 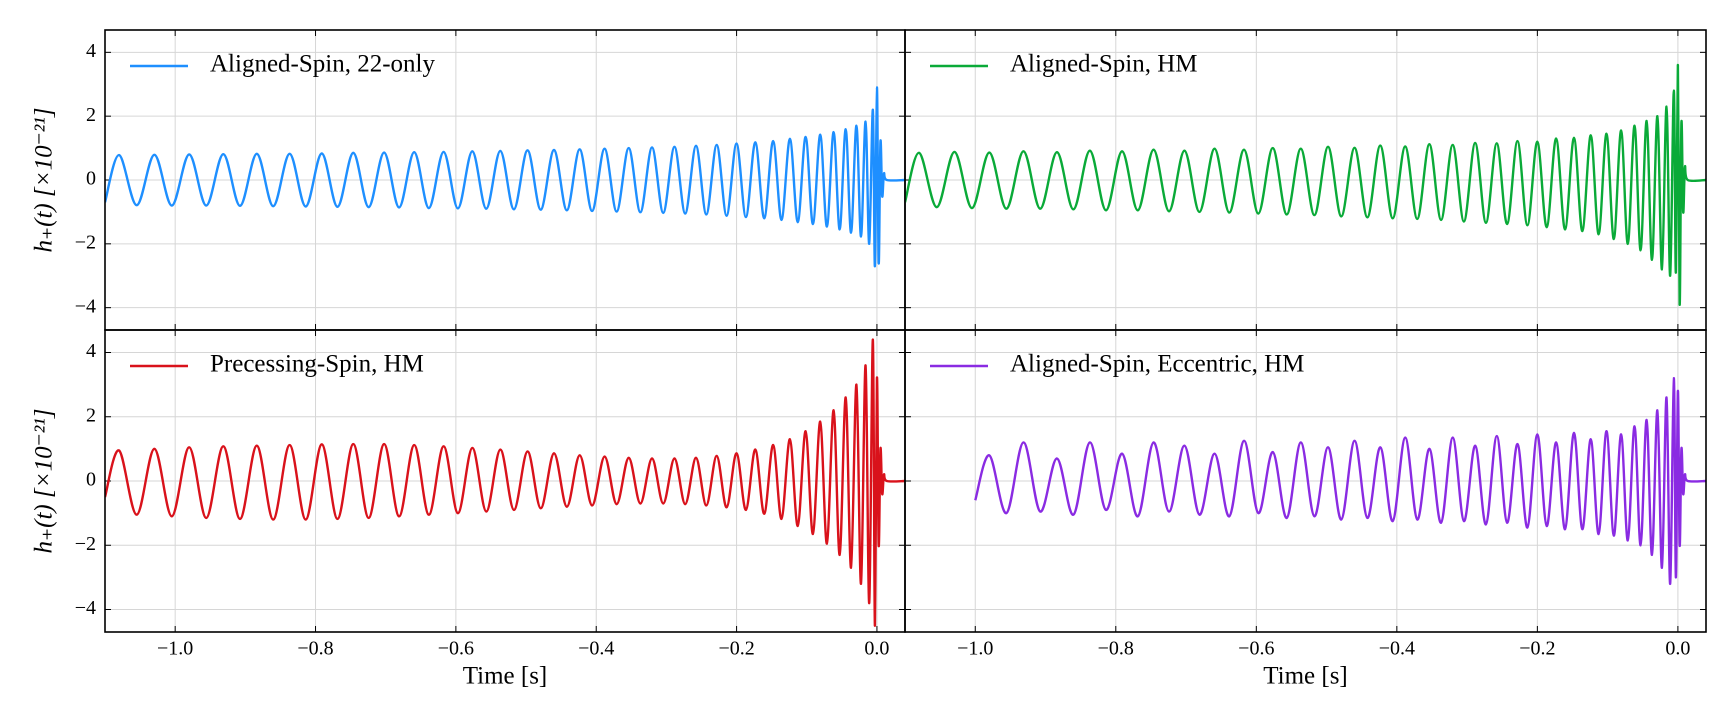 What do you see at coordinates (1157, 364) in the screenshot?
I see `legend-label: Aligned-Spin, Eccentric, HM` at bounding box center [1157, 364].